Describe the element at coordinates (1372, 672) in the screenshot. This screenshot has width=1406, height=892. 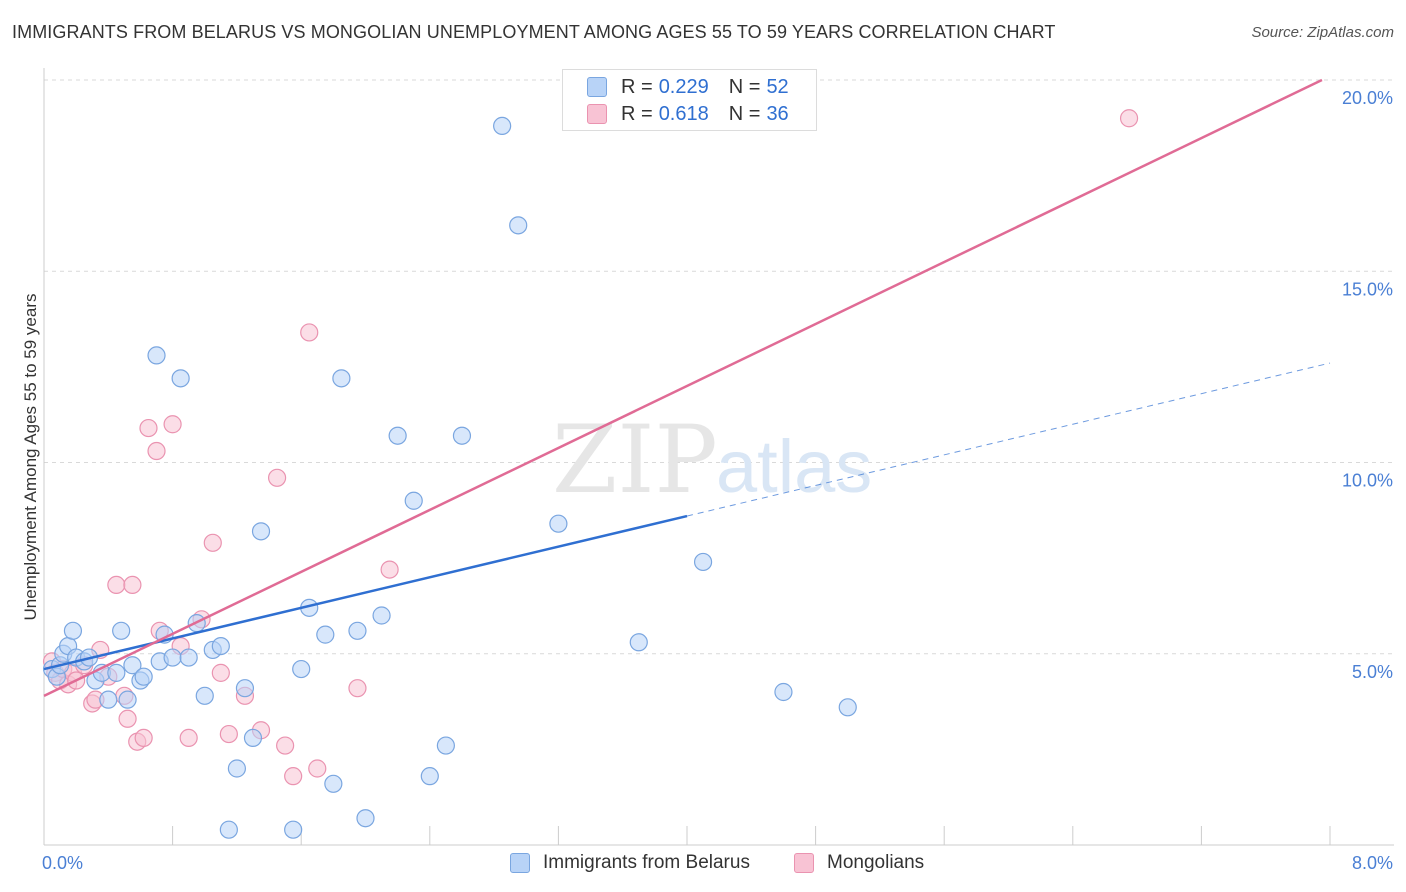
I see `y-tick-label: 5.0%` at that location.